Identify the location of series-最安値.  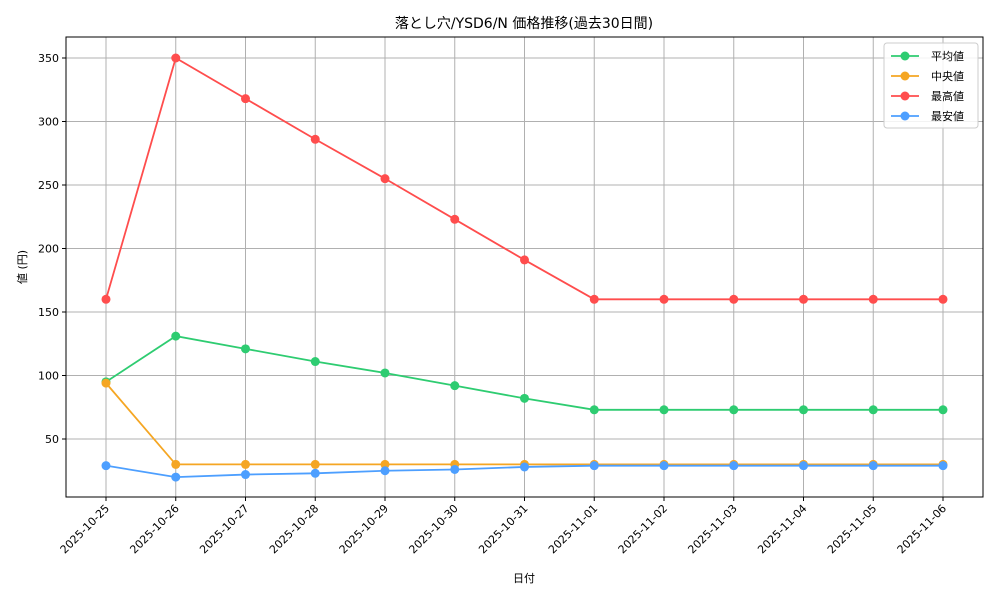
(524, 471).